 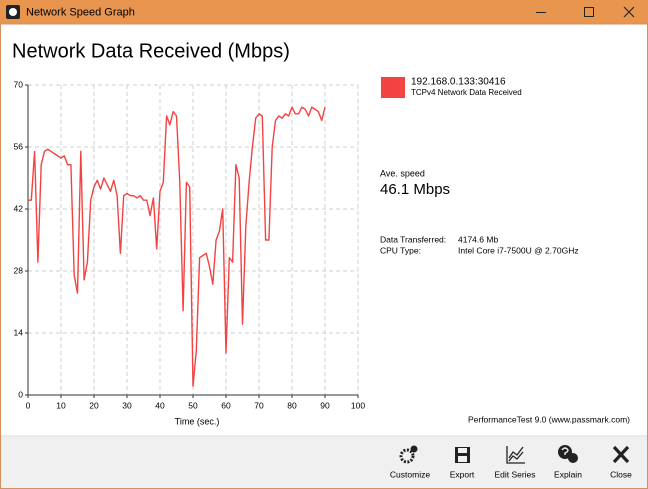 What do you see at coordinates (629, 12) in the screenshot?
I see `close-window-button` at bounding box center [629, 12].